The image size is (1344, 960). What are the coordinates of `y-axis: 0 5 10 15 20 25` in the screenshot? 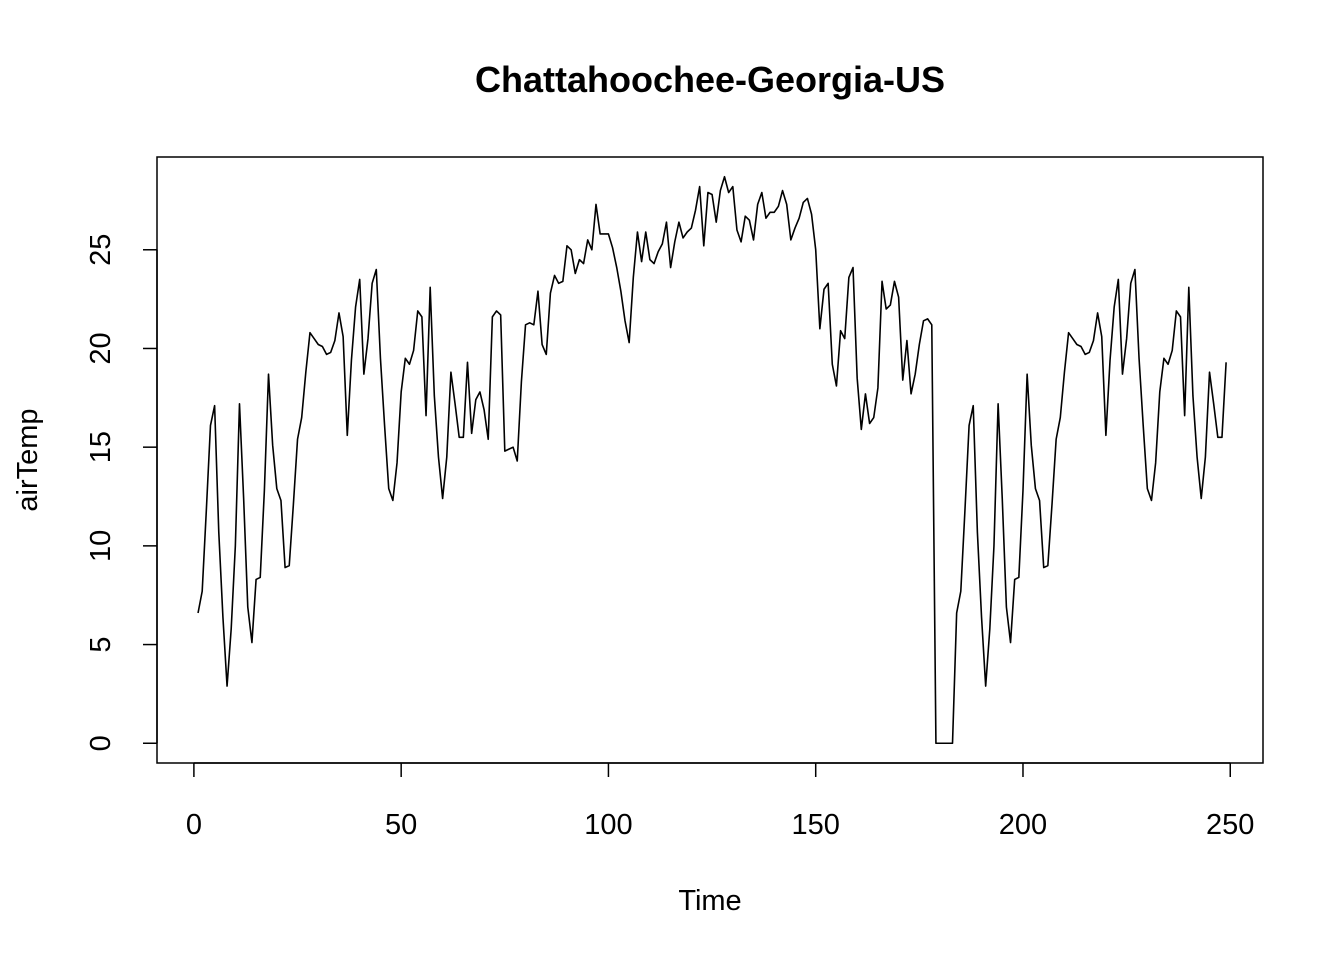 It's located at (121, 492).